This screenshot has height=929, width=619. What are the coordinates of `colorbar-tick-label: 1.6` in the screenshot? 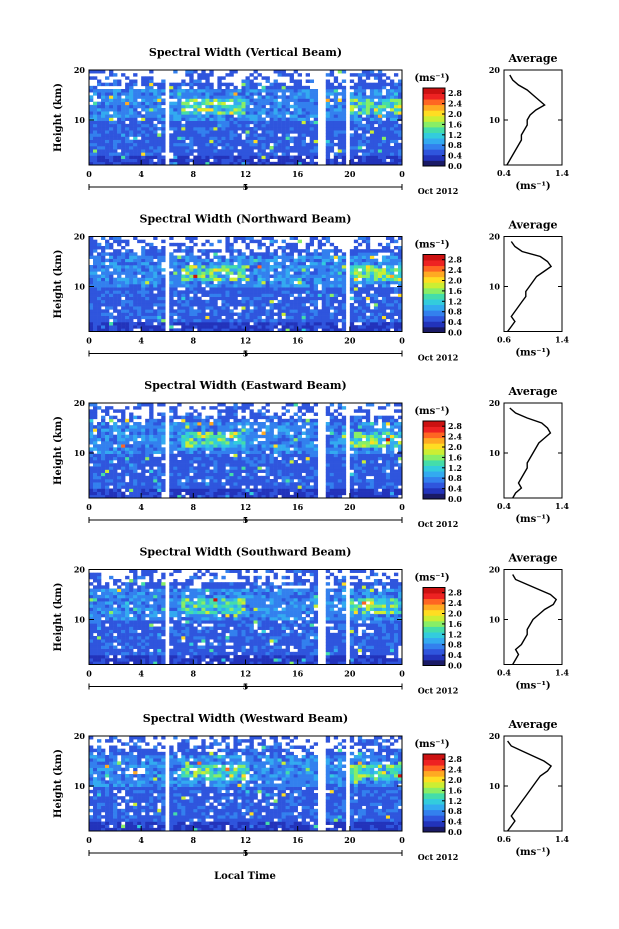 It's located at (455, 124).